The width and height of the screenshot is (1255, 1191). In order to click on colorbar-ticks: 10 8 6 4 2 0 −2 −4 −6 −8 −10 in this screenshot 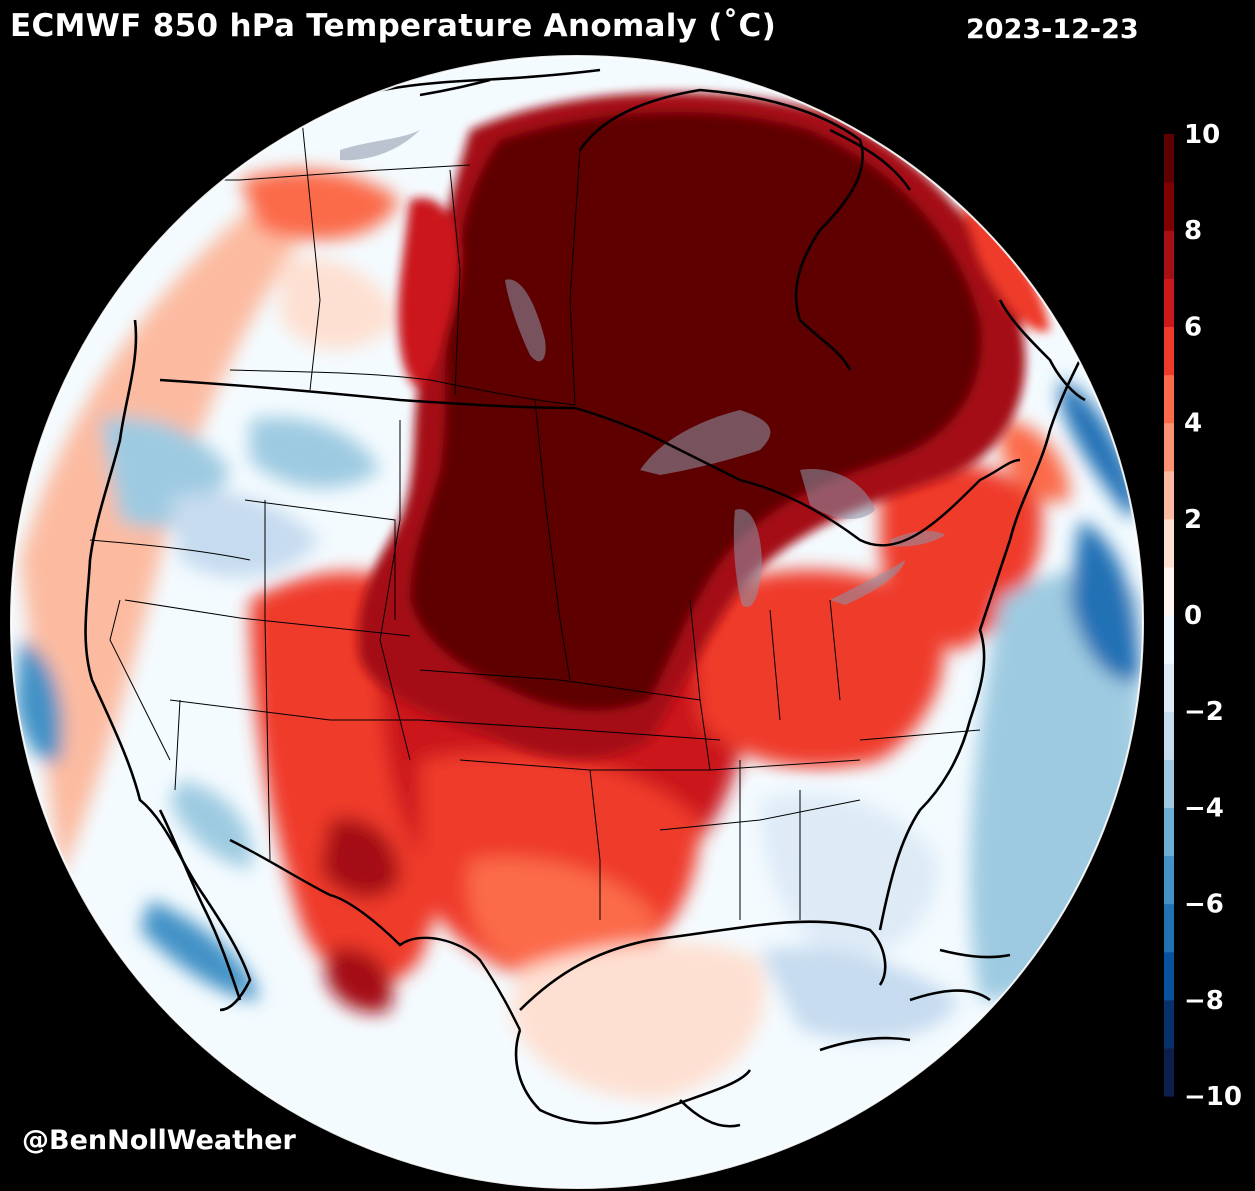, I will do `click(1213, 615)`.